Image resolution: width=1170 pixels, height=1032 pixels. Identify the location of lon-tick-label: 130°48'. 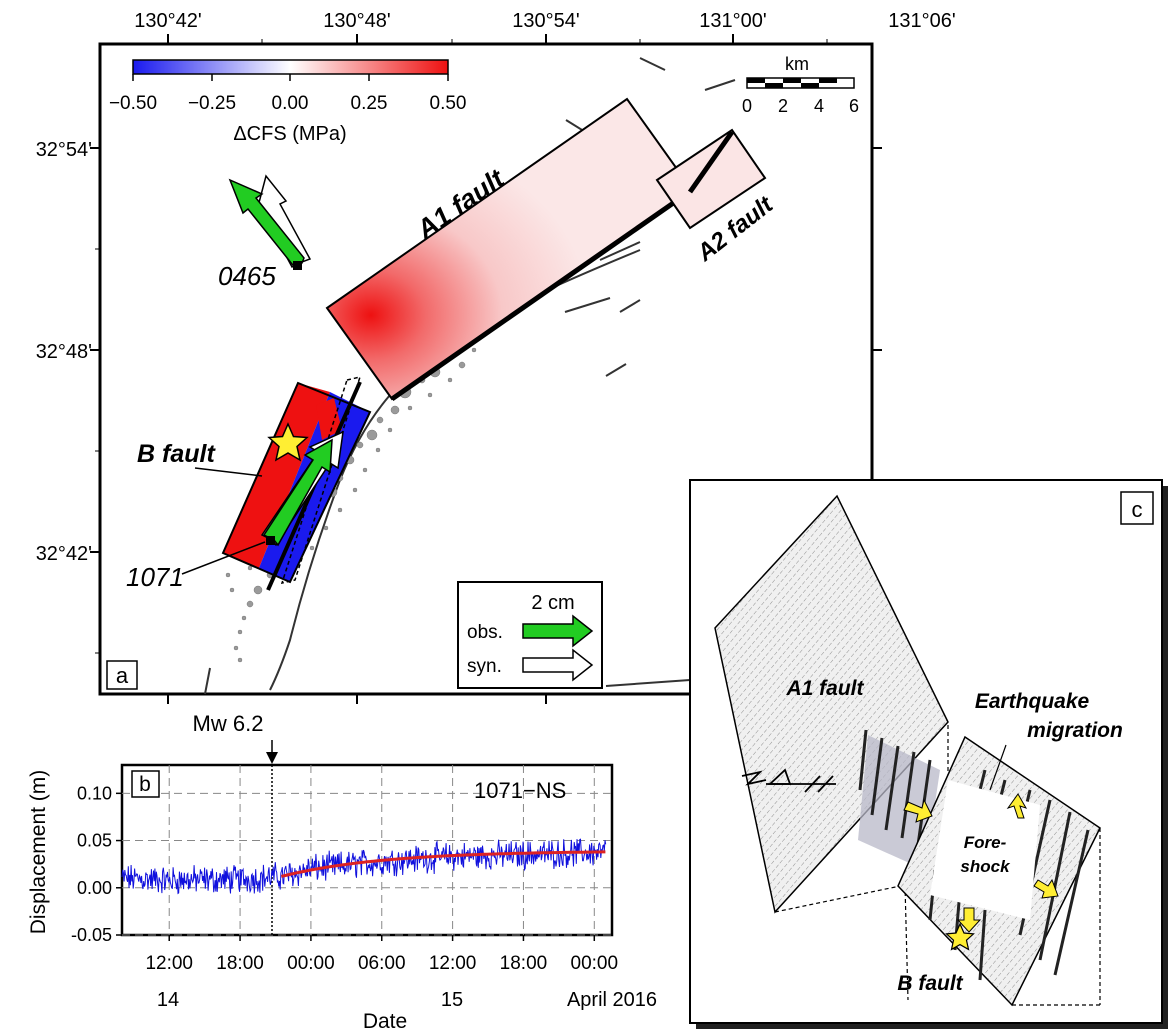
(356, 21).